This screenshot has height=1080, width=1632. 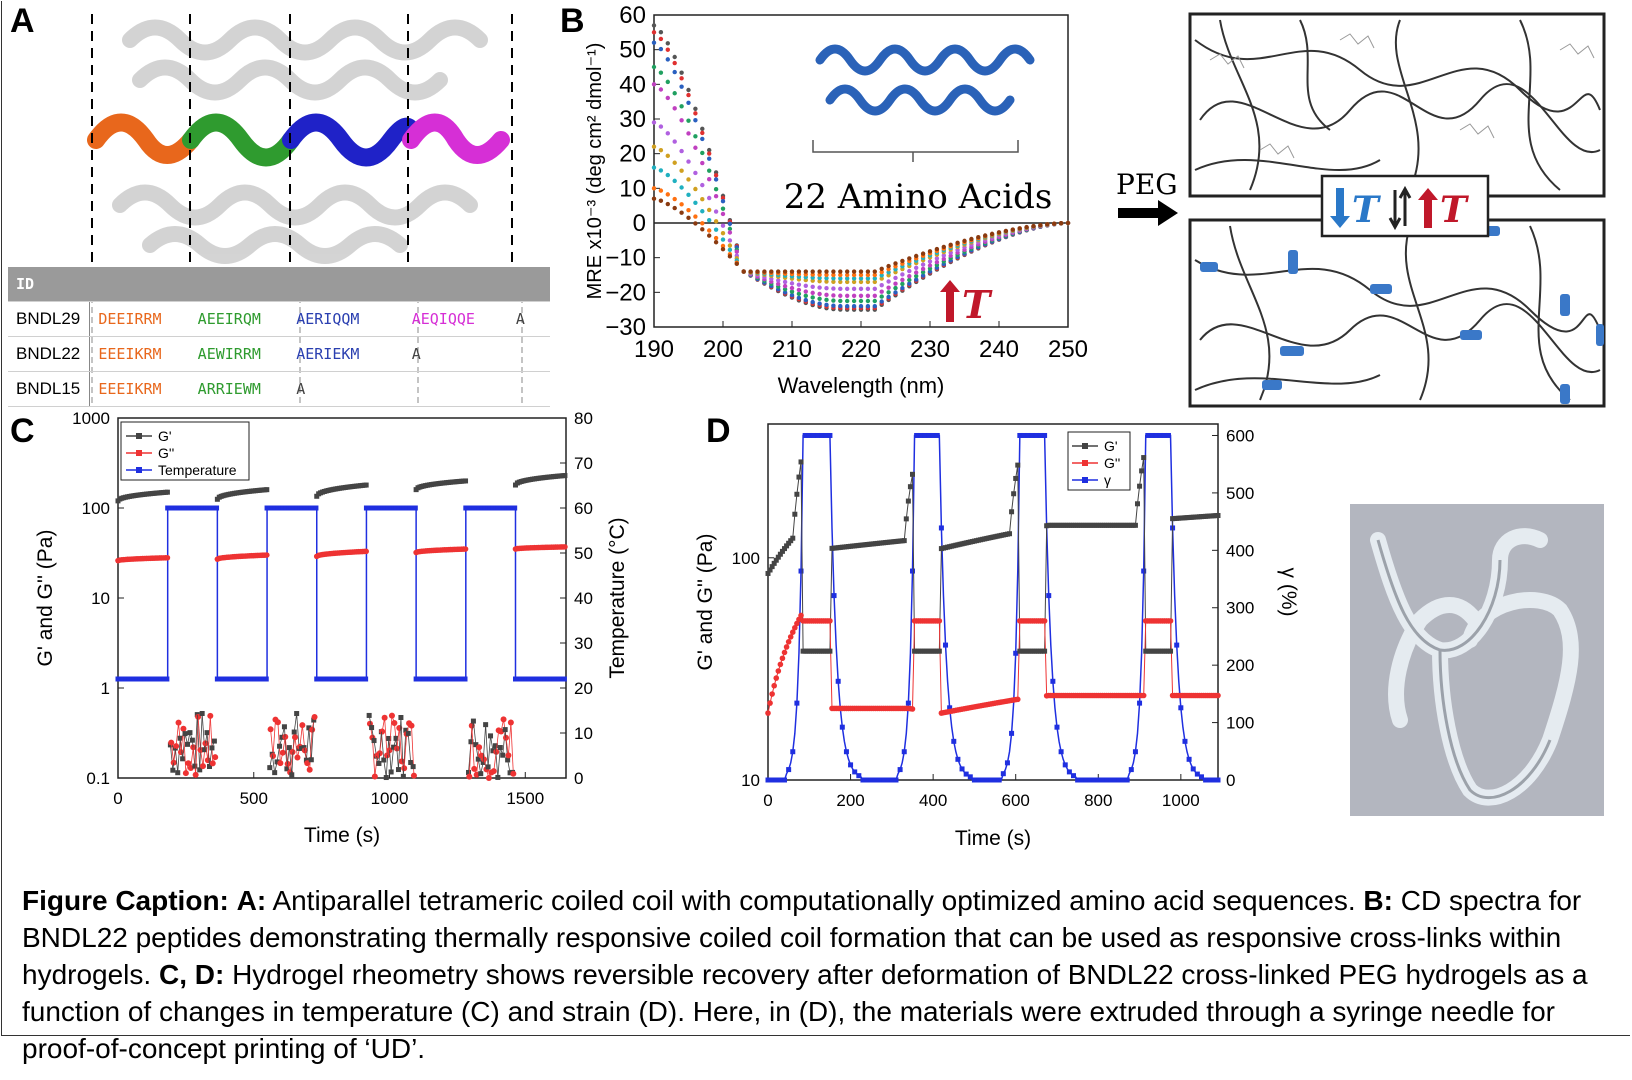 What do you see at coordinates (625, 258) in the screenshot?
I see `cd-y-tick-label: −10` at bounding box center [625, 258].